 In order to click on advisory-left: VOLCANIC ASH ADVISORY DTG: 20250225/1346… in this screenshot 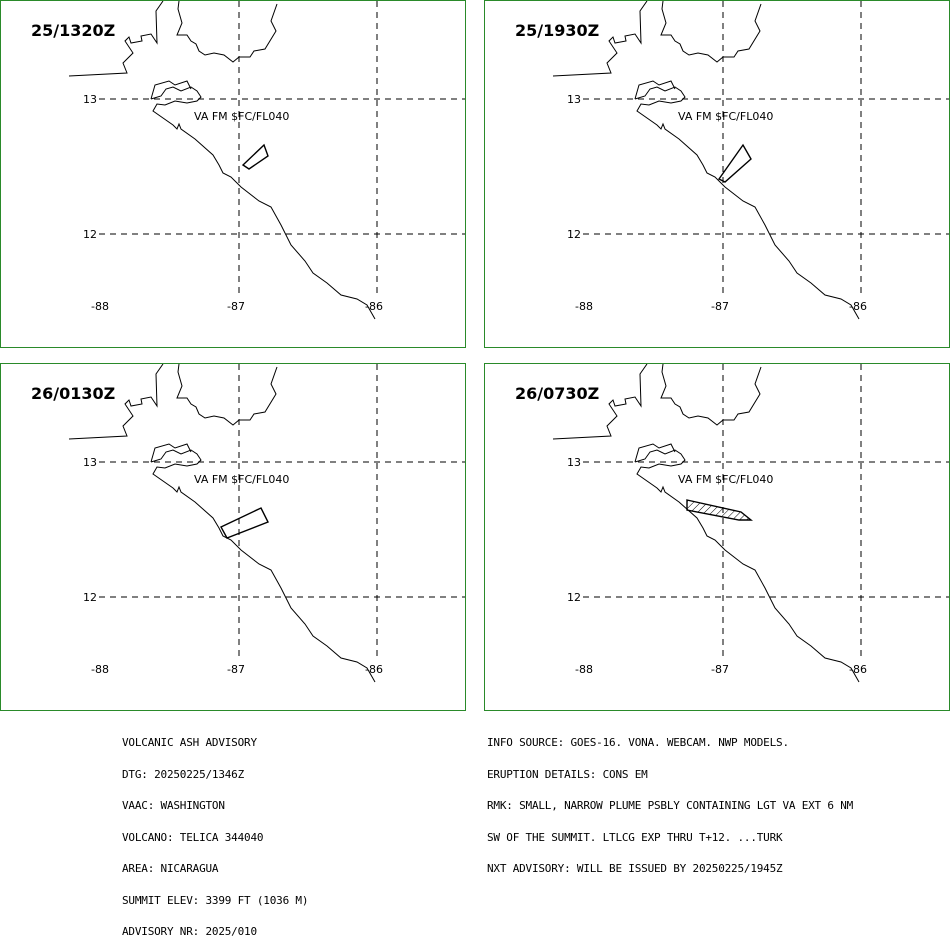, I will do `click(215, 832)`.